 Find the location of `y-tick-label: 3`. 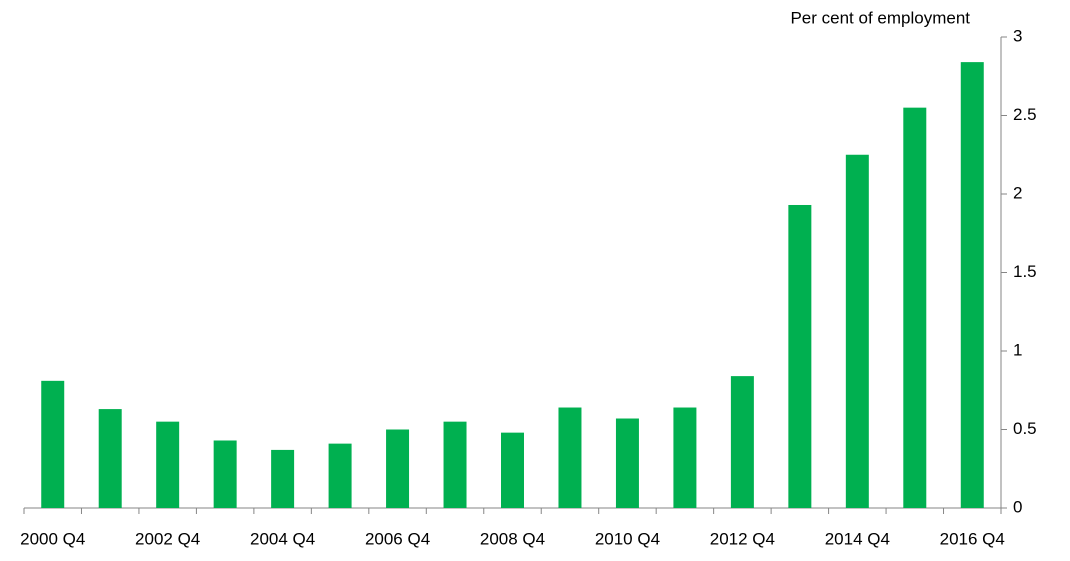

y-tick-label: 3 is located at coordinates (1017, 35).